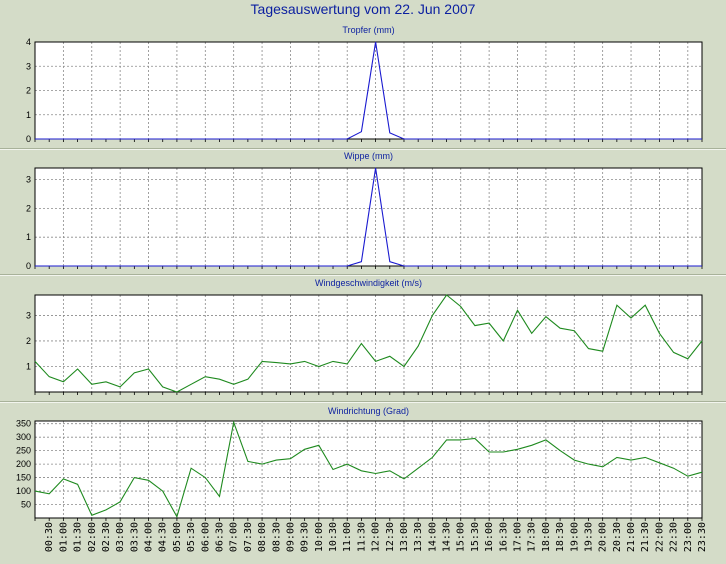 The width and height of the screenshot is (726, 564). What do you see at coordinates (347, 537) in the screenshot?
I see `x-tick-label: 11:00` at bounding box center [347, 537].